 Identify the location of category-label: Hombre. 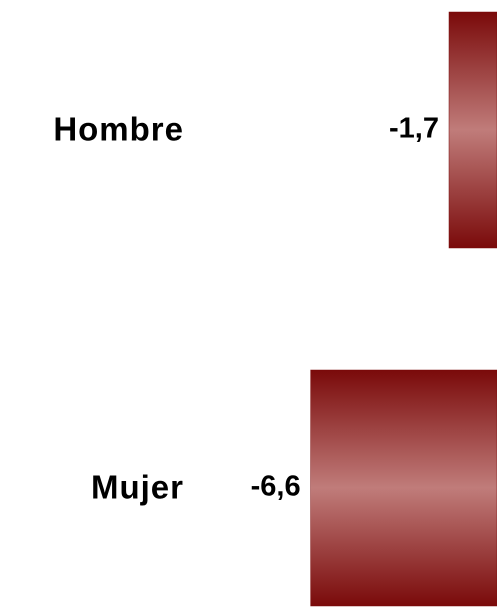
(118, 129).